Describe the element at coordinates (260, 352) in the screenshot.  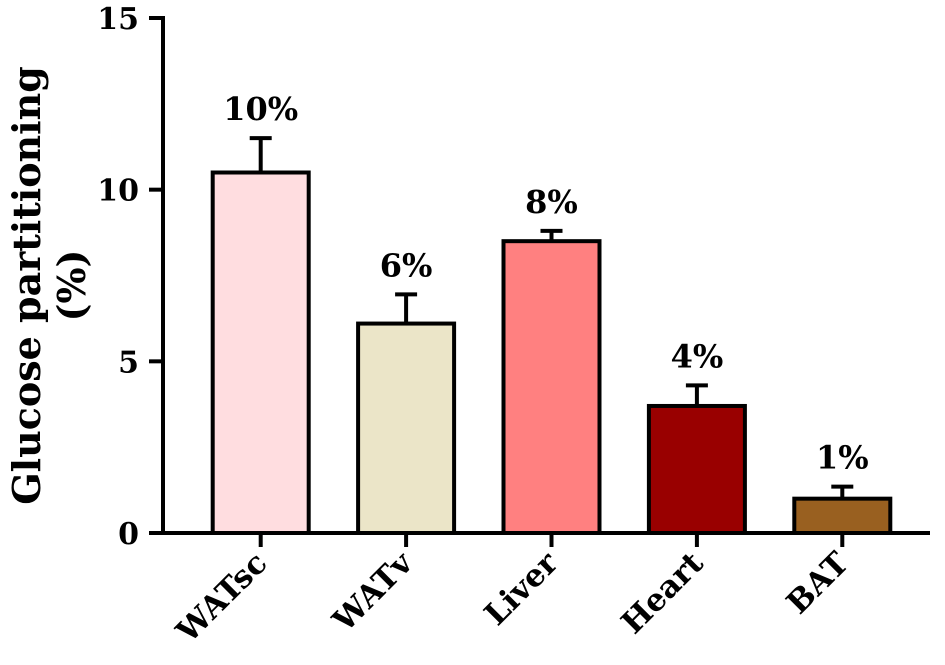
I see `bar-watsc` at that location.